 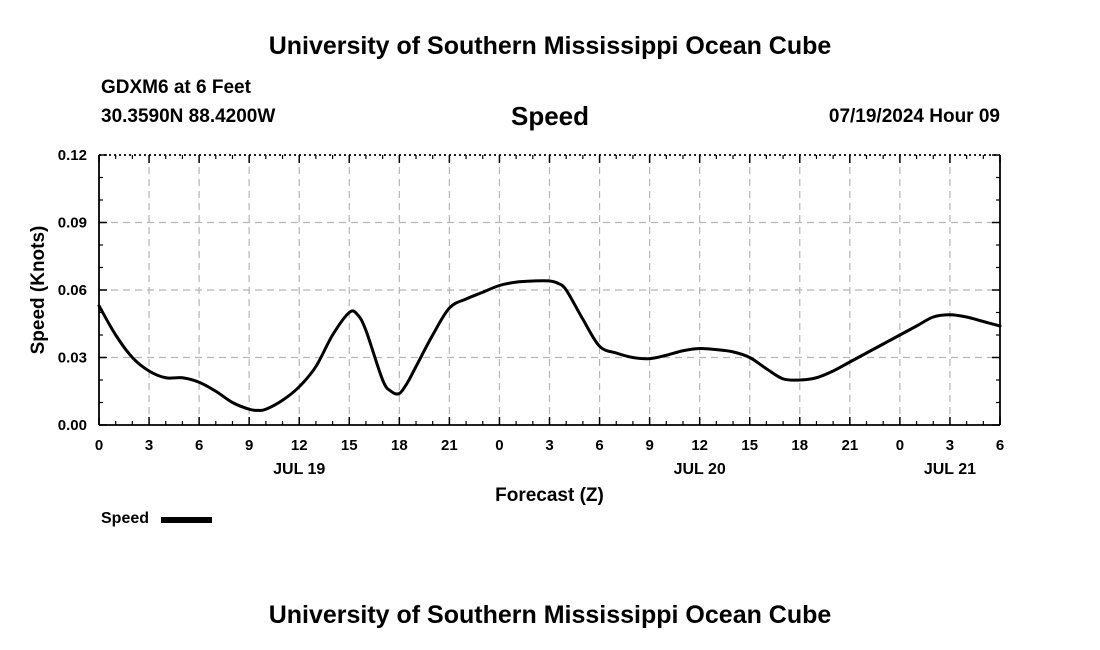 I want to click on date-label: JUL 20, so click(x=700, y=469).